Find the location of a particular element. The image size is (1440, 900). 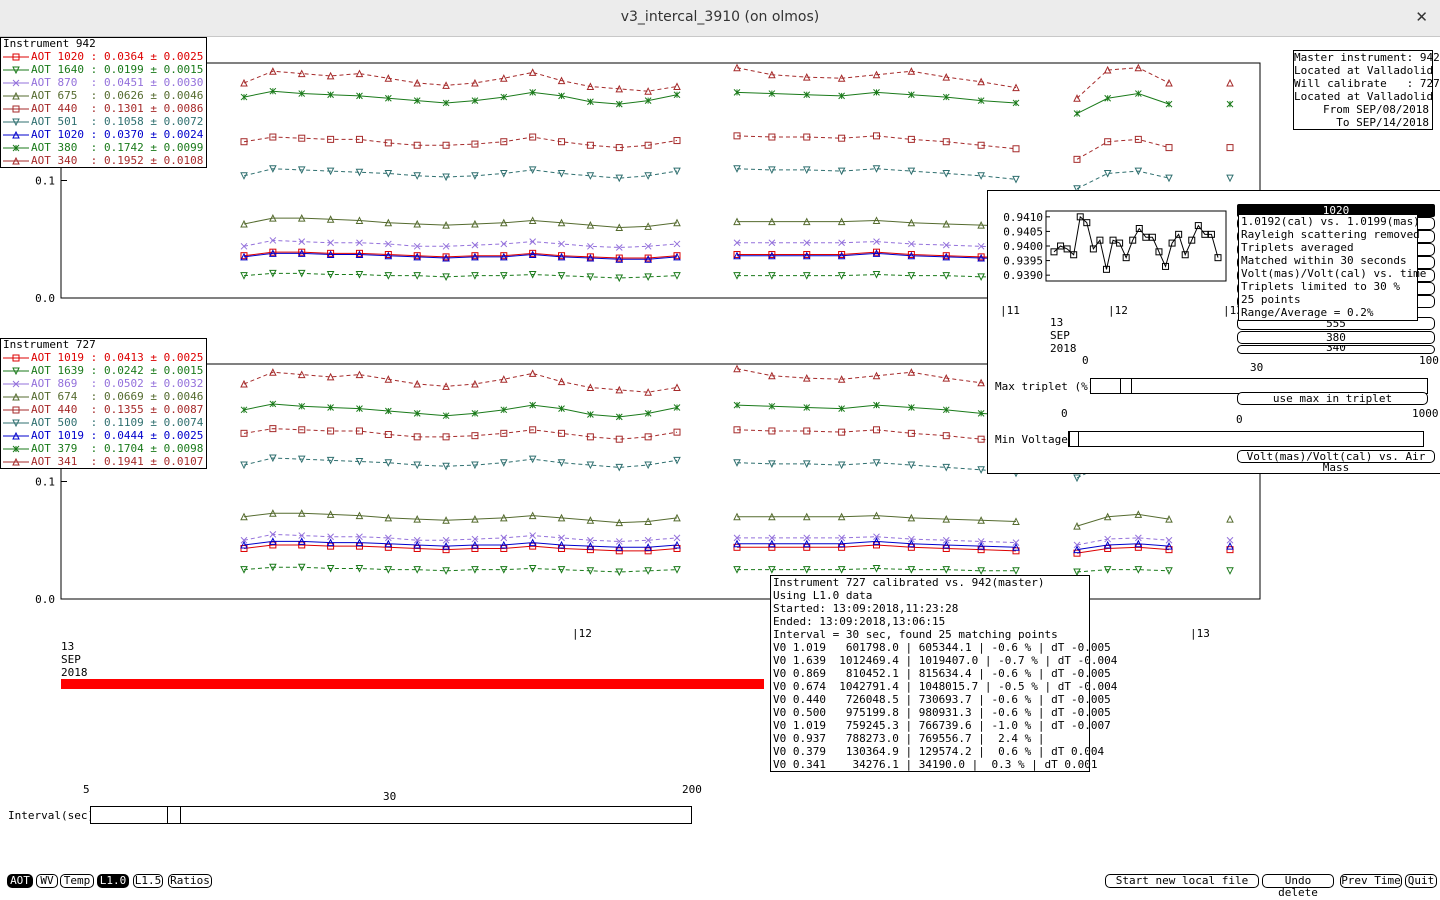

min-voltage-thumb is located at coordinates (1074, 439).